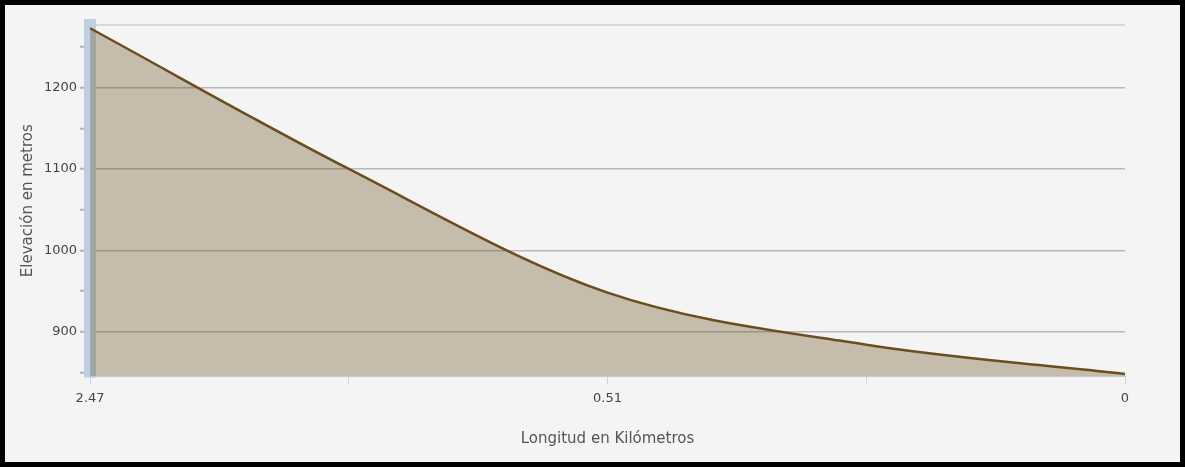 Image resolution: width=1185 pixels, height=467 pixels. I want to click on y-tick-label: 1200, so click(60, 87).